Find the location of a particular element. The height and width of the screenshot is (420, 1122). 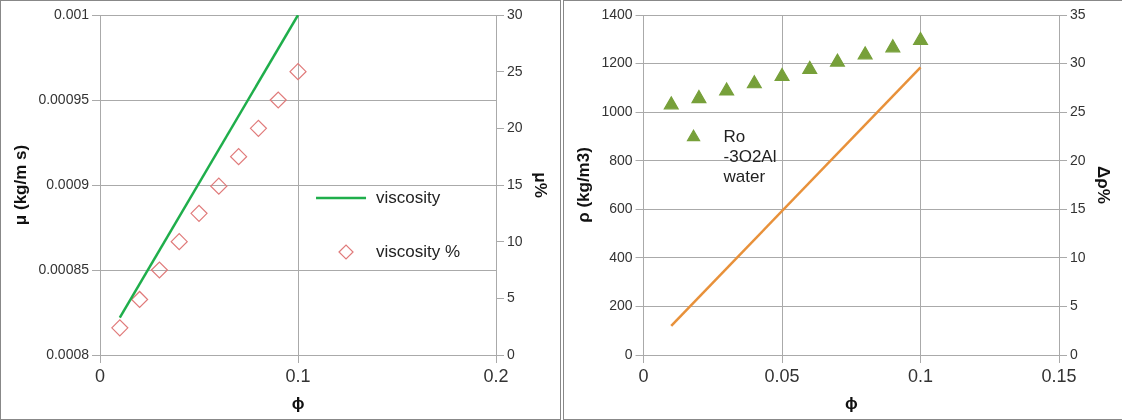

y-tick-label: 200 is located at coordinates (621, 305).